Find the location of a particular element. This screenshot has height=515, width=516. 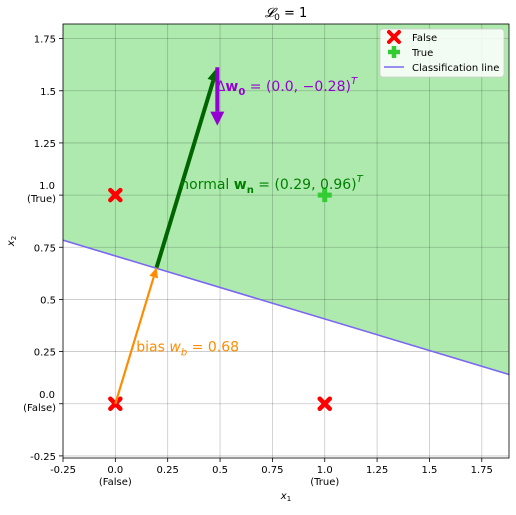

legend-marker-false is located at coordinates (394, 37).